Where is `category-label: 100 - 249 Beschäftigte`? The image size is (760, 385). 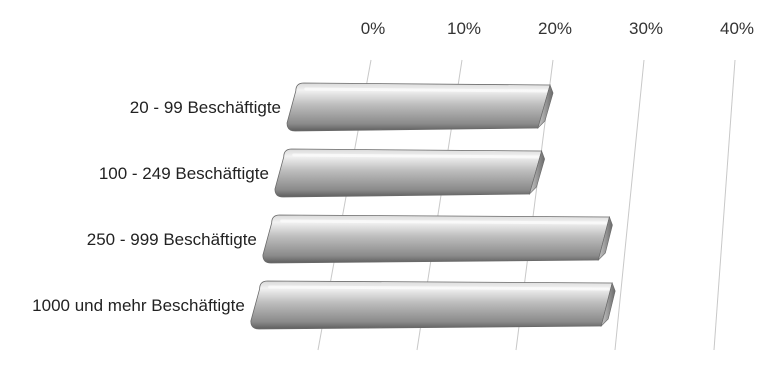
category-label: 100 - 249 Beschäftigte is located at coordinates (184, 173).